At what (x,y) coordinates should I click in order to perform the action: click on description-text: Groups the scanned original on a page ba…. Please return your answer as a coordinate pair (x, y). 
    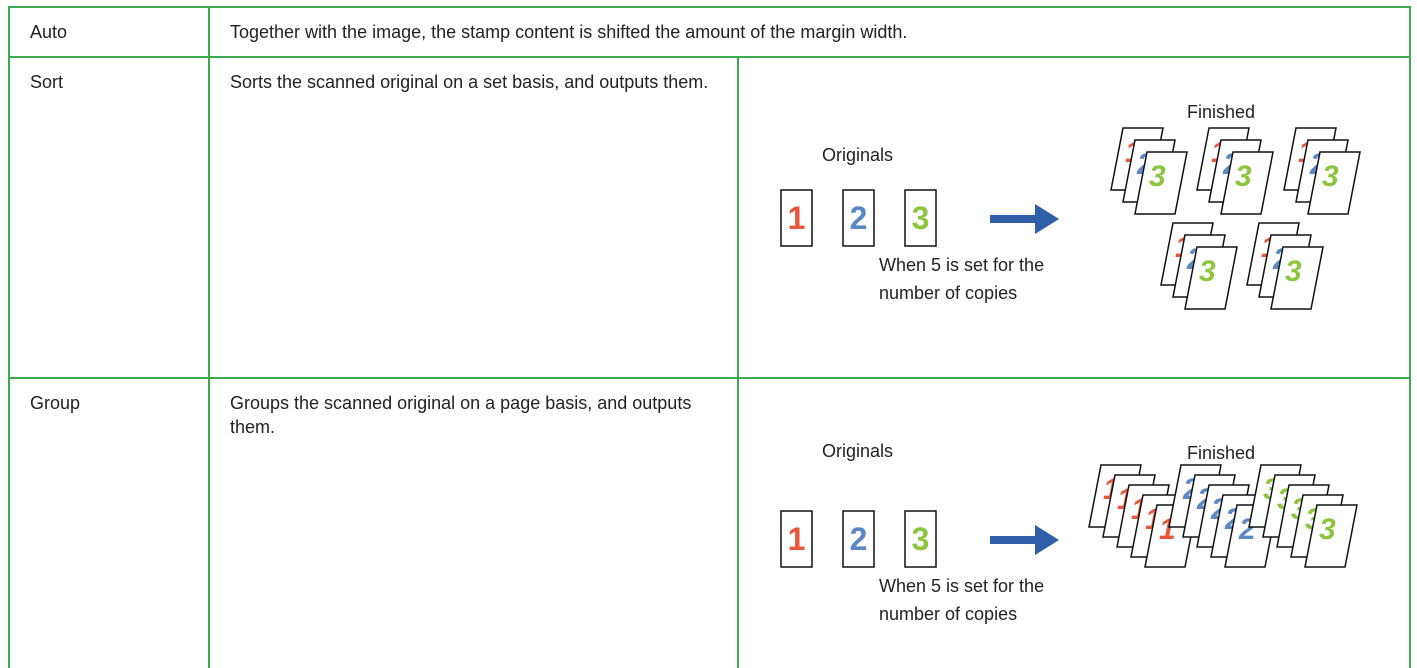
    Looking at the image, I should click on (461, 415).